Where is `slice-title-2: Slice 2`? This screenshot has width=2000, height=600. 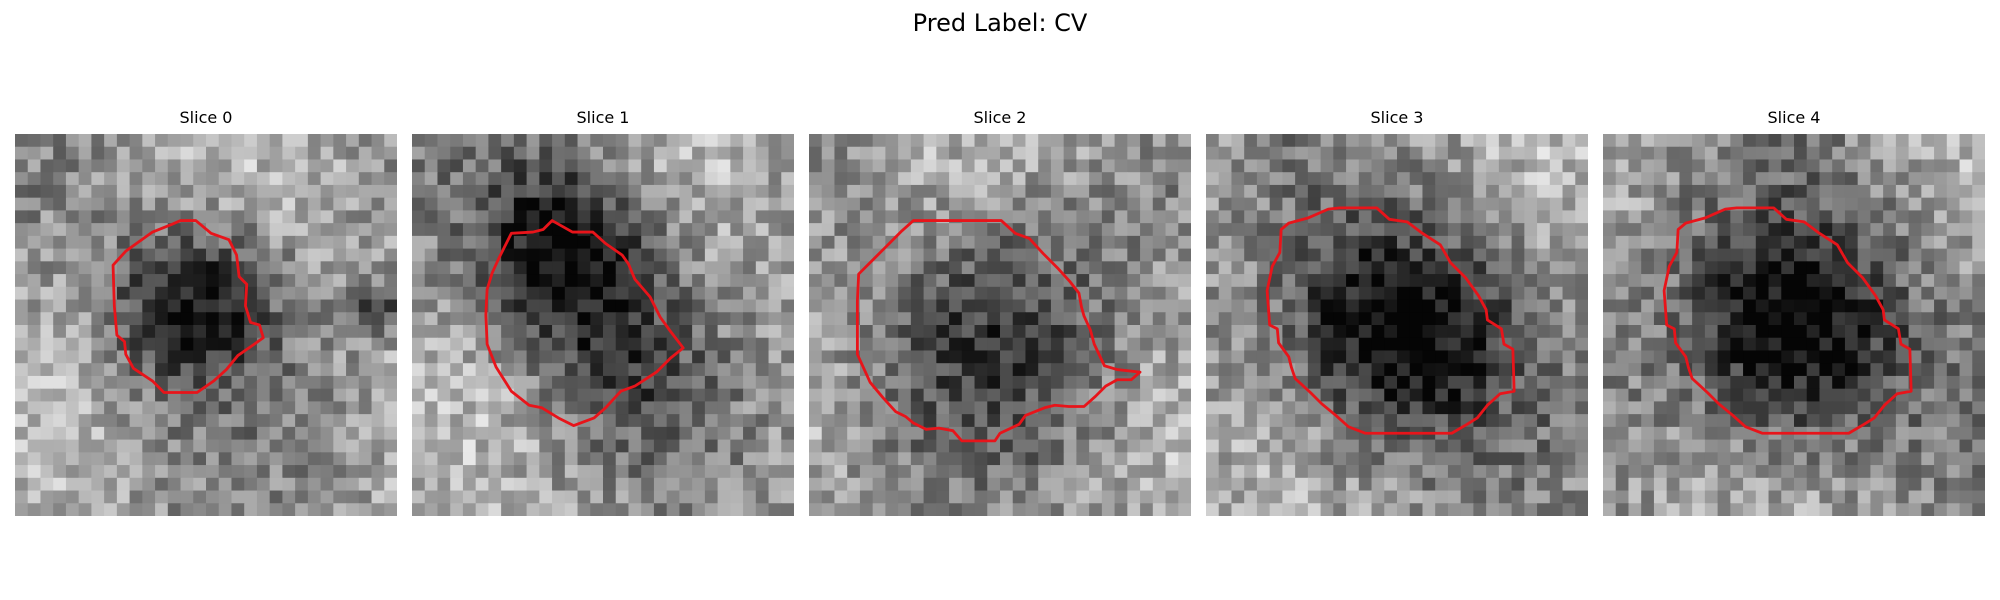 slice-title-2: Slice 2 is located at coordinates (1000, 117).